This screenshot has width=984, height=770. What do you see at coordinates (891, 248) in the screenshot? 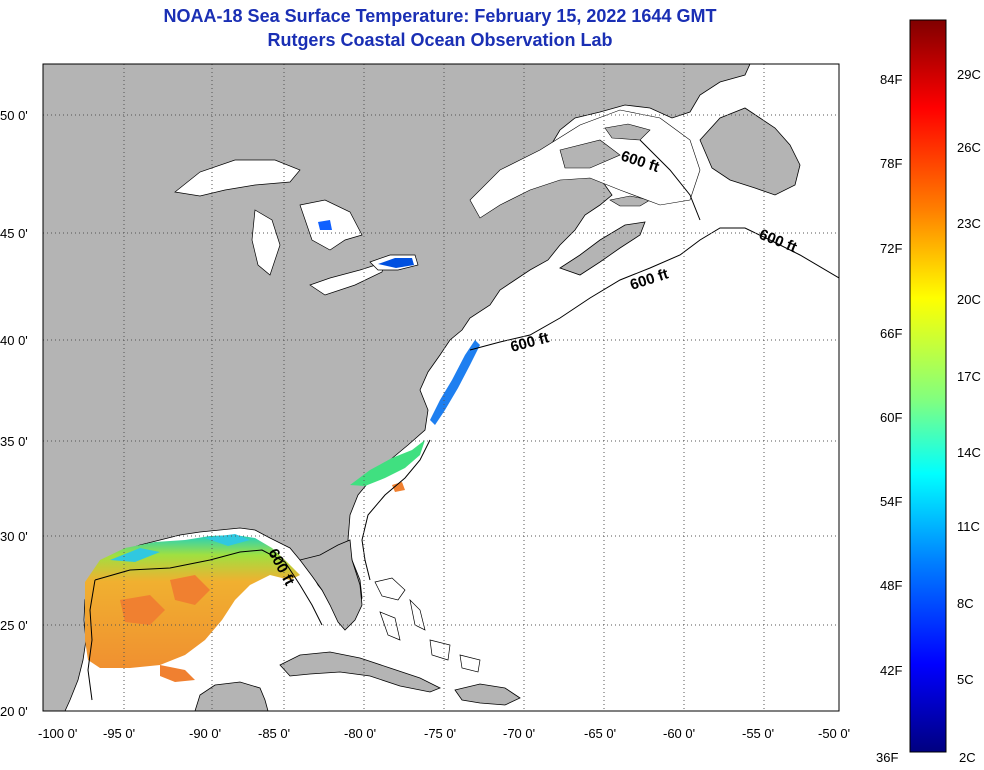
I see `colorbar-f-label: 72F` at bounding box center [891, 248].